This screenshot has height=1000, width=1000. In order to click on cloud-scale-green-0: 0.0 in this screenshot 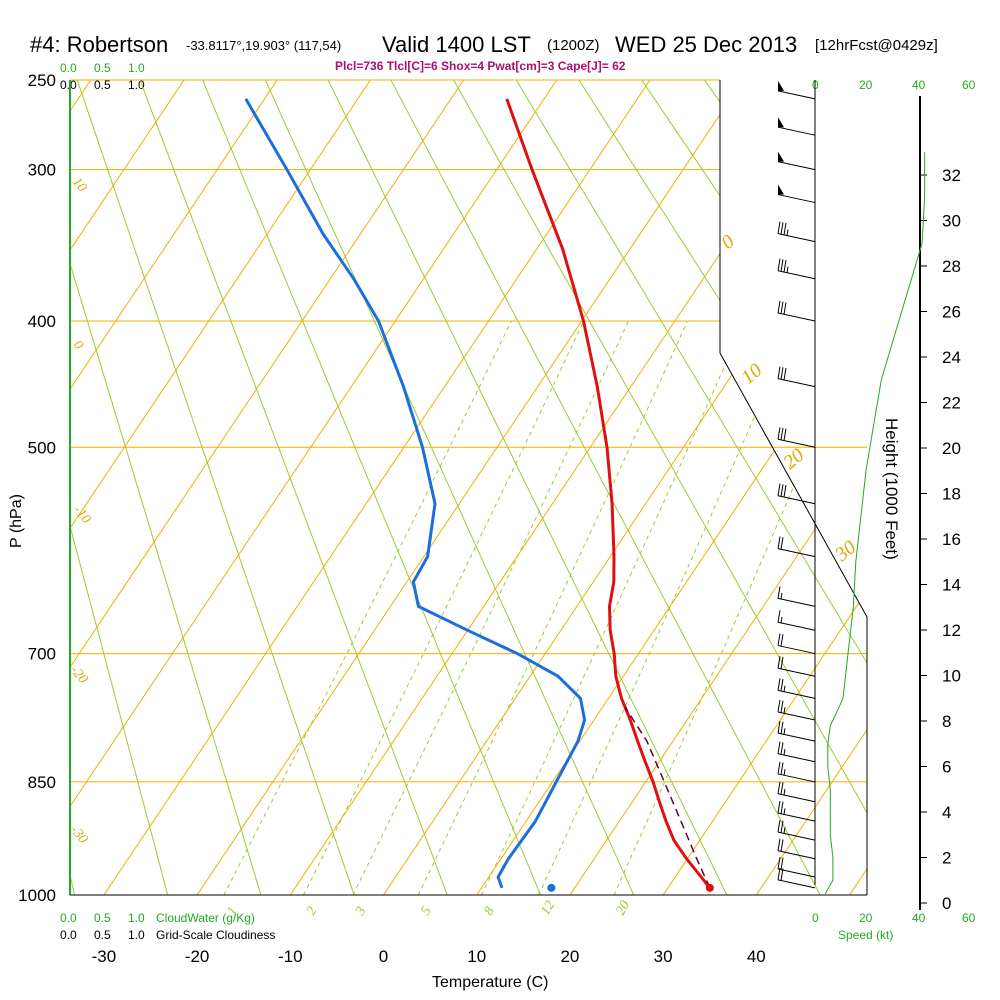, I will do `click(68, 68)`.